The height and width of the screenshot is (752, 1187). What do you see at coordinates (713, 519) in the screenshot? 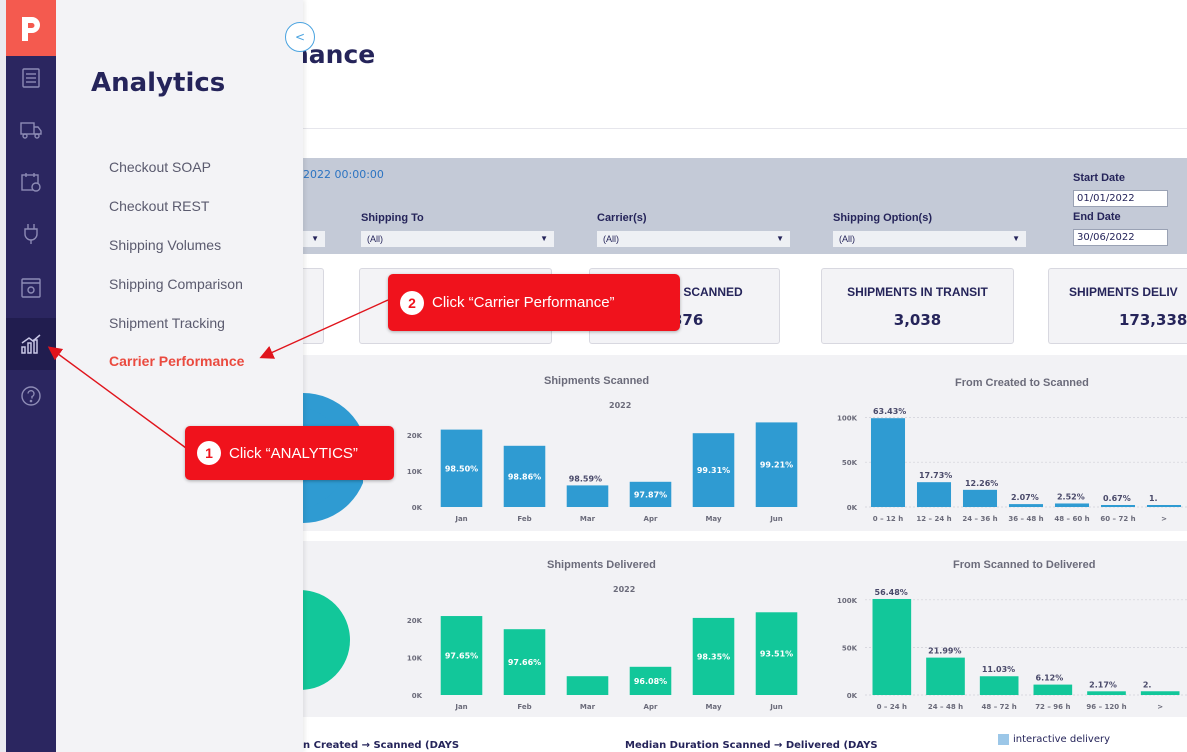
I see `x-tick-label: May` at bounding box center [713, 519].